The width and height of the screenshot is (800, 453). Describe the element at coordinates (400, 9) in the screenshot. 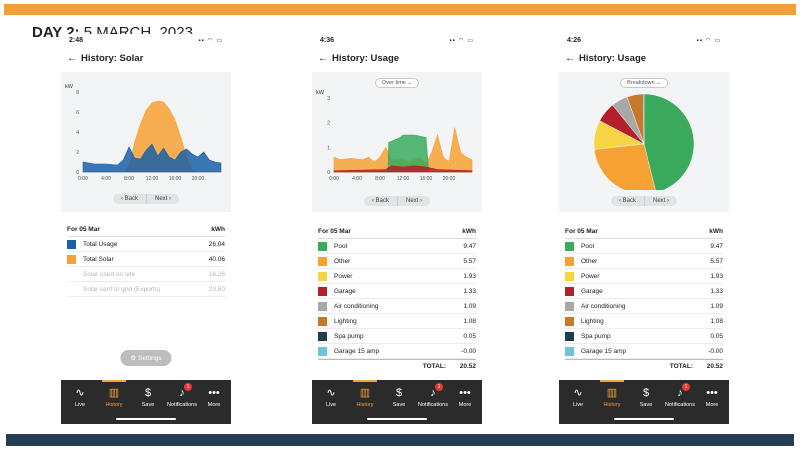

I see `top-accent-bar` at that location.